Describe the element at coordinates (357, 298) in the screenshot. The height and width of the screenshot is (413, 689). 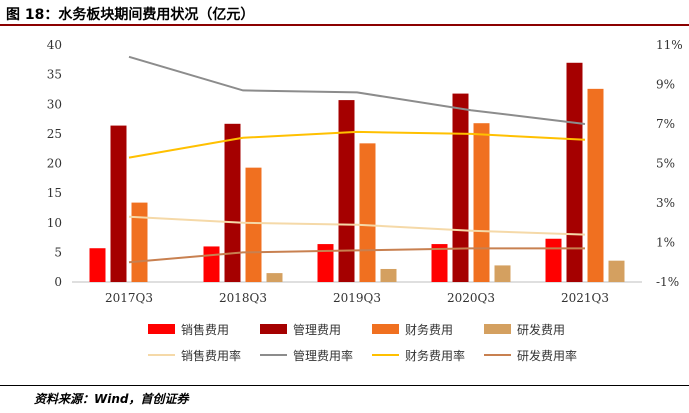
I see `x-tick-label: 2019Q3` at that location.